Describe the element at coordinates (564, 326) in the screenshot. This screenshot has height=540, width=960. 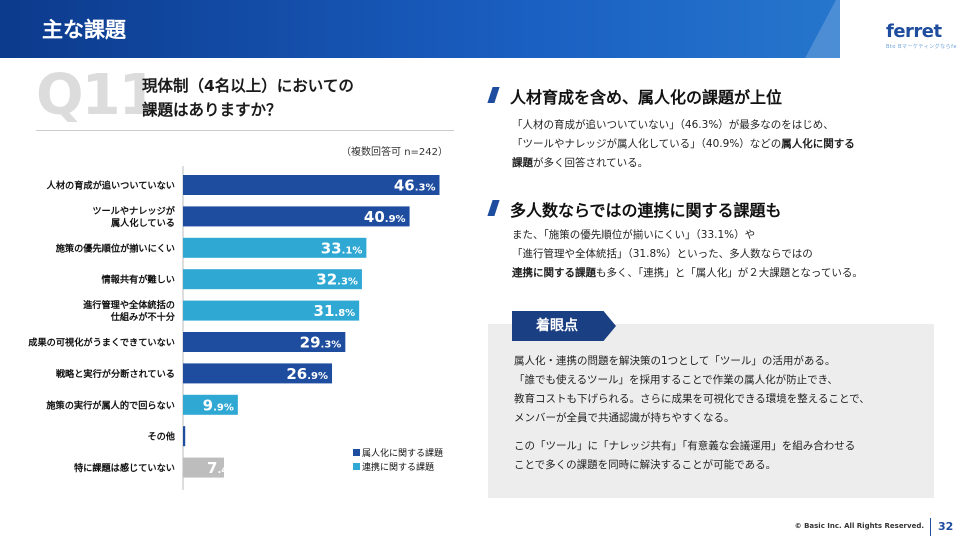
I see `focus-tag: 着眼点` at that location.